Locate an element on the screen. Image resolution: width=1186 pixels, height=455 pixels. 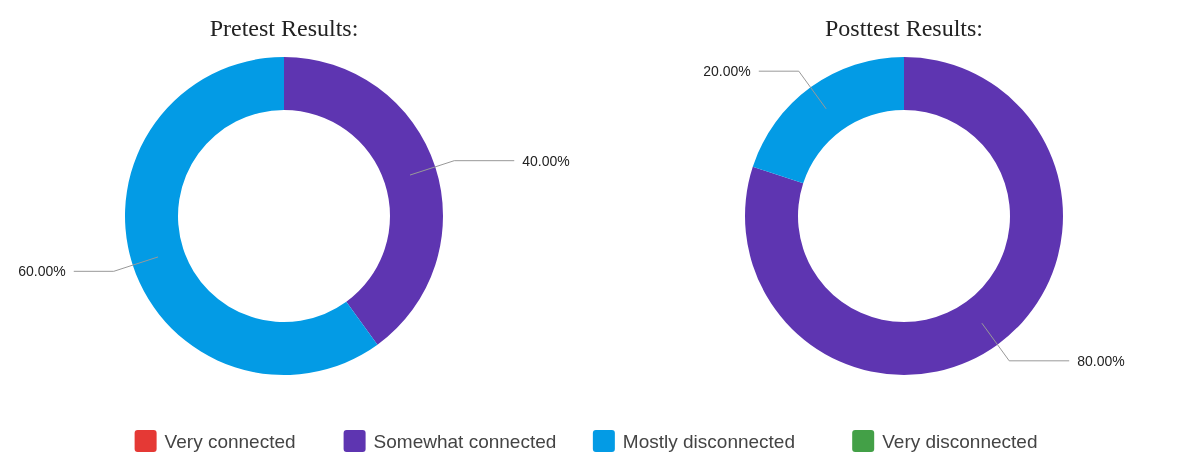
legend-label: Somewhat connected is located at coordinates (465, 441).